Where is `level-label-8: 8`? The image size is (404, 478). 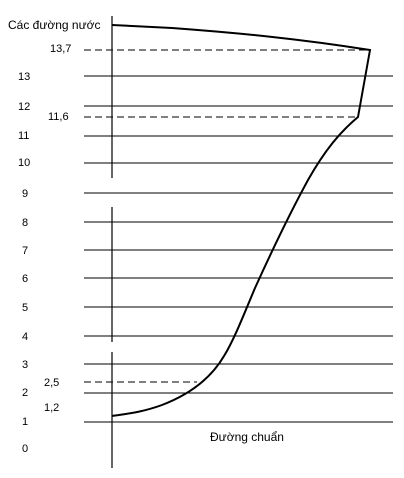
level-label-8: 8 is located at coordinates (25, 223).